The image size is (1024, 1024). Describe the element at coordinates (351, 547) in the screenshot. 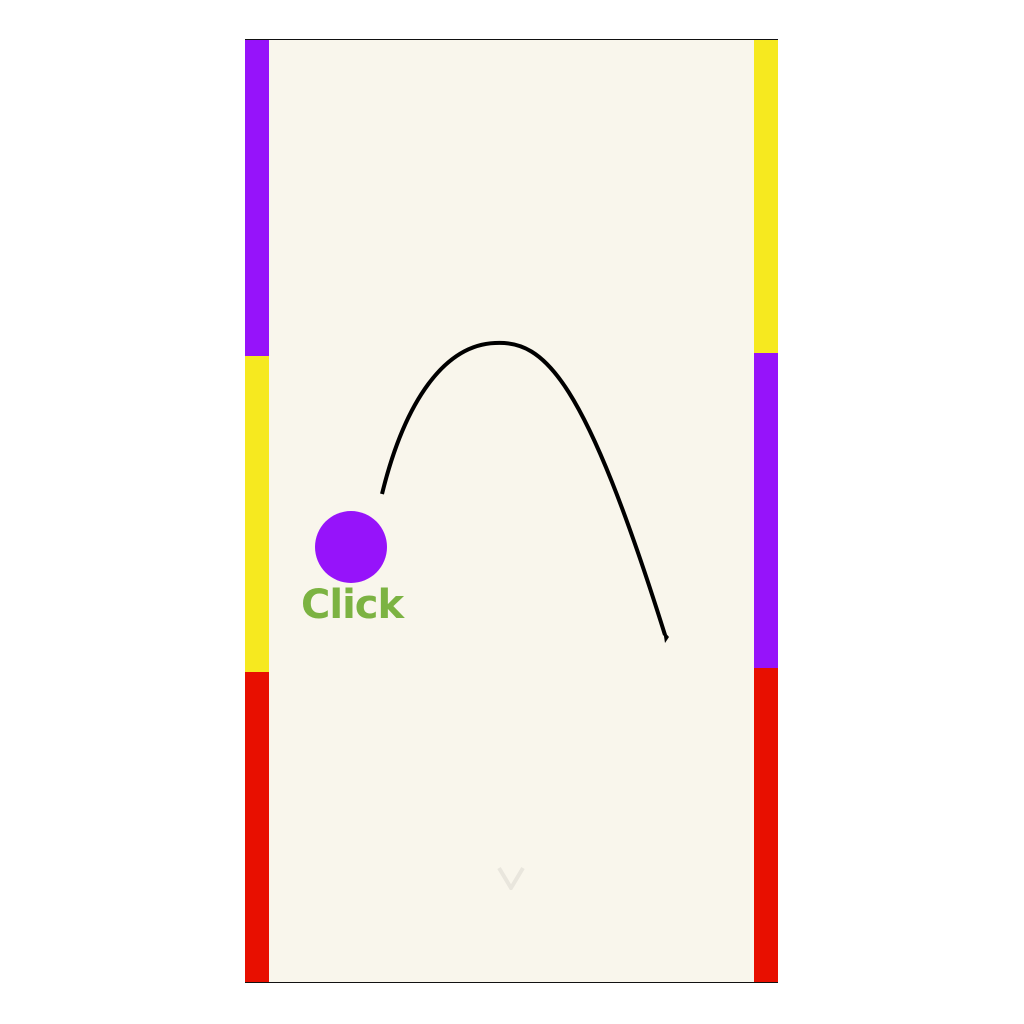

I see `player-ball` at that location.